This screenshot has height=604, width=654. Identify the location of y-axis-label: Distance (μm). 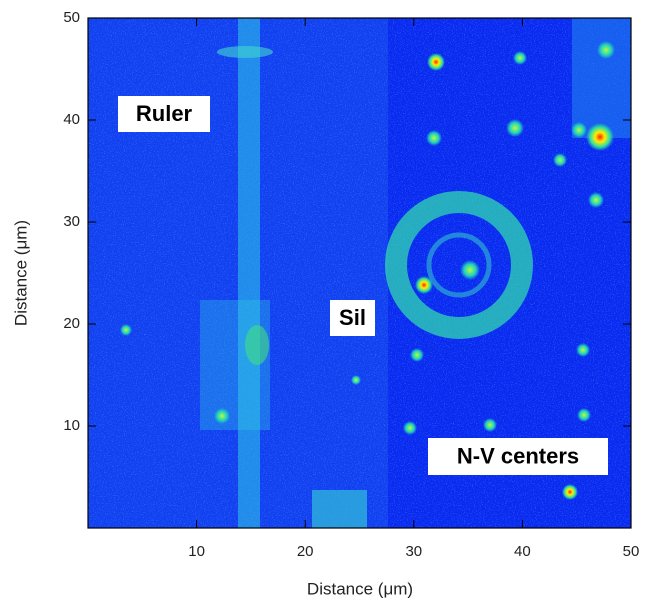
(20, 273).